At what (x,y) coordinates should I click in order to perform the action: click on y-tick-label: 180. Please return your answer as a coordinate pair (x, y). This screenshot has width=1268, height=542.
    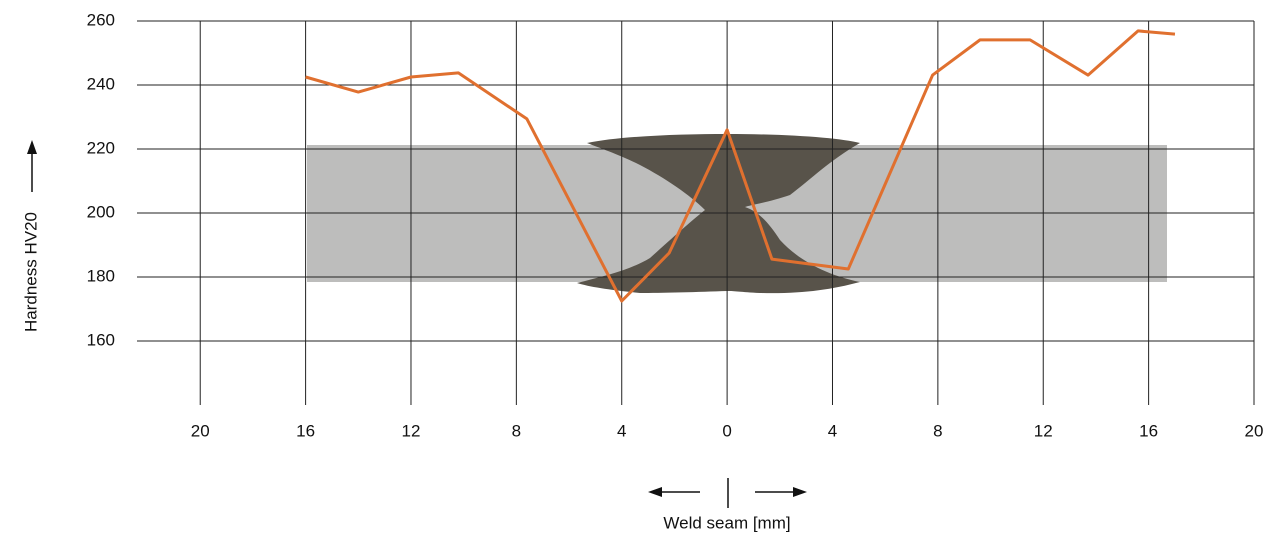
    Looking at the image, I should click on (101, 275).